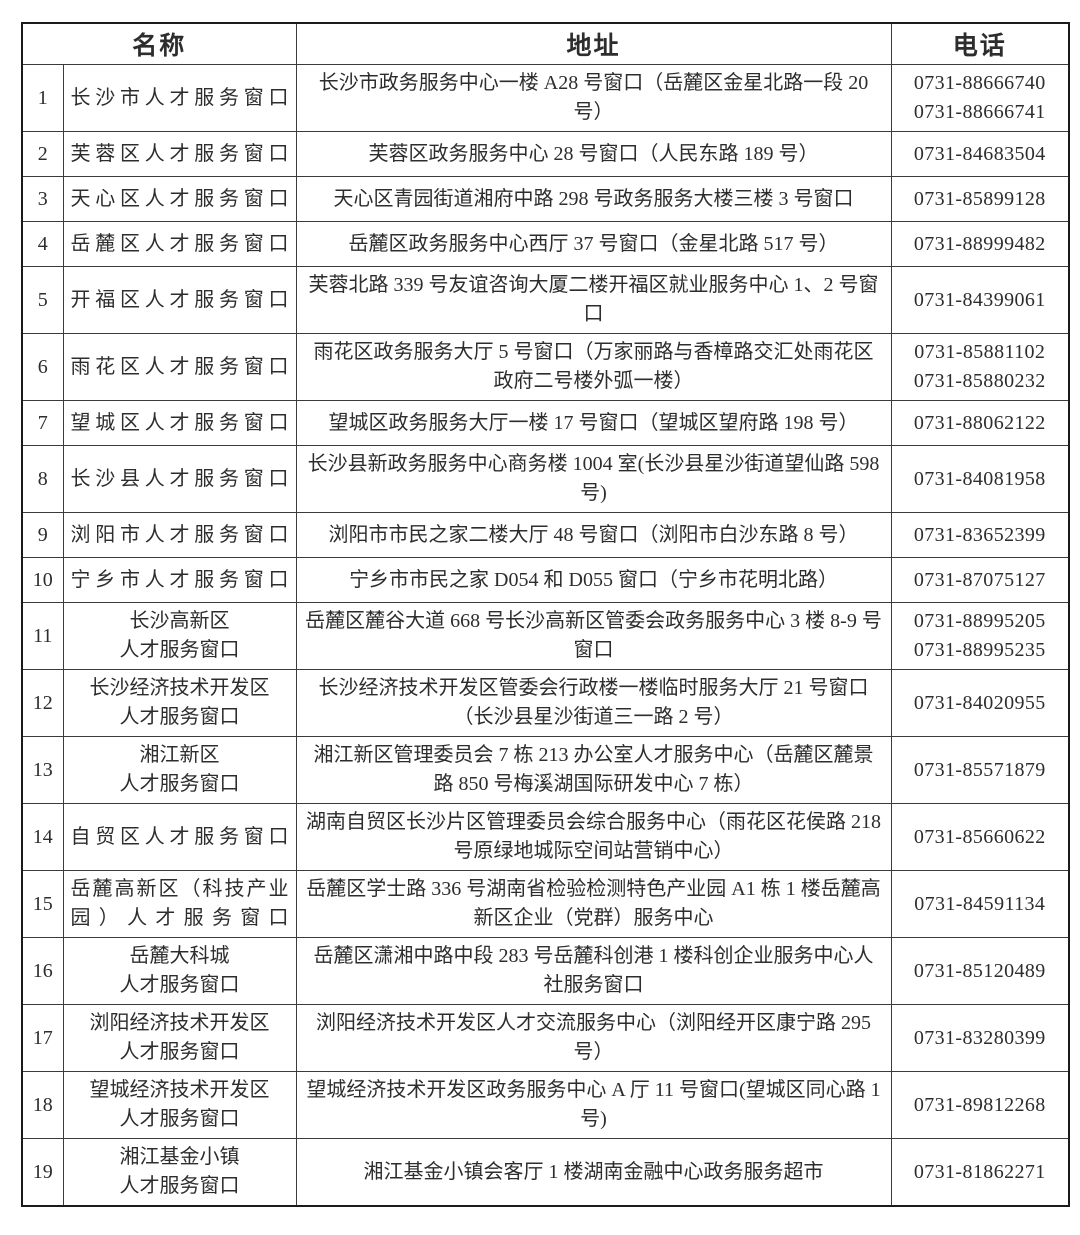 The image size is (1080, 1235). Describe the element at coordinates (980, 904) in the screenshot. I see `phone-cell: 0731-84591134` at that location.